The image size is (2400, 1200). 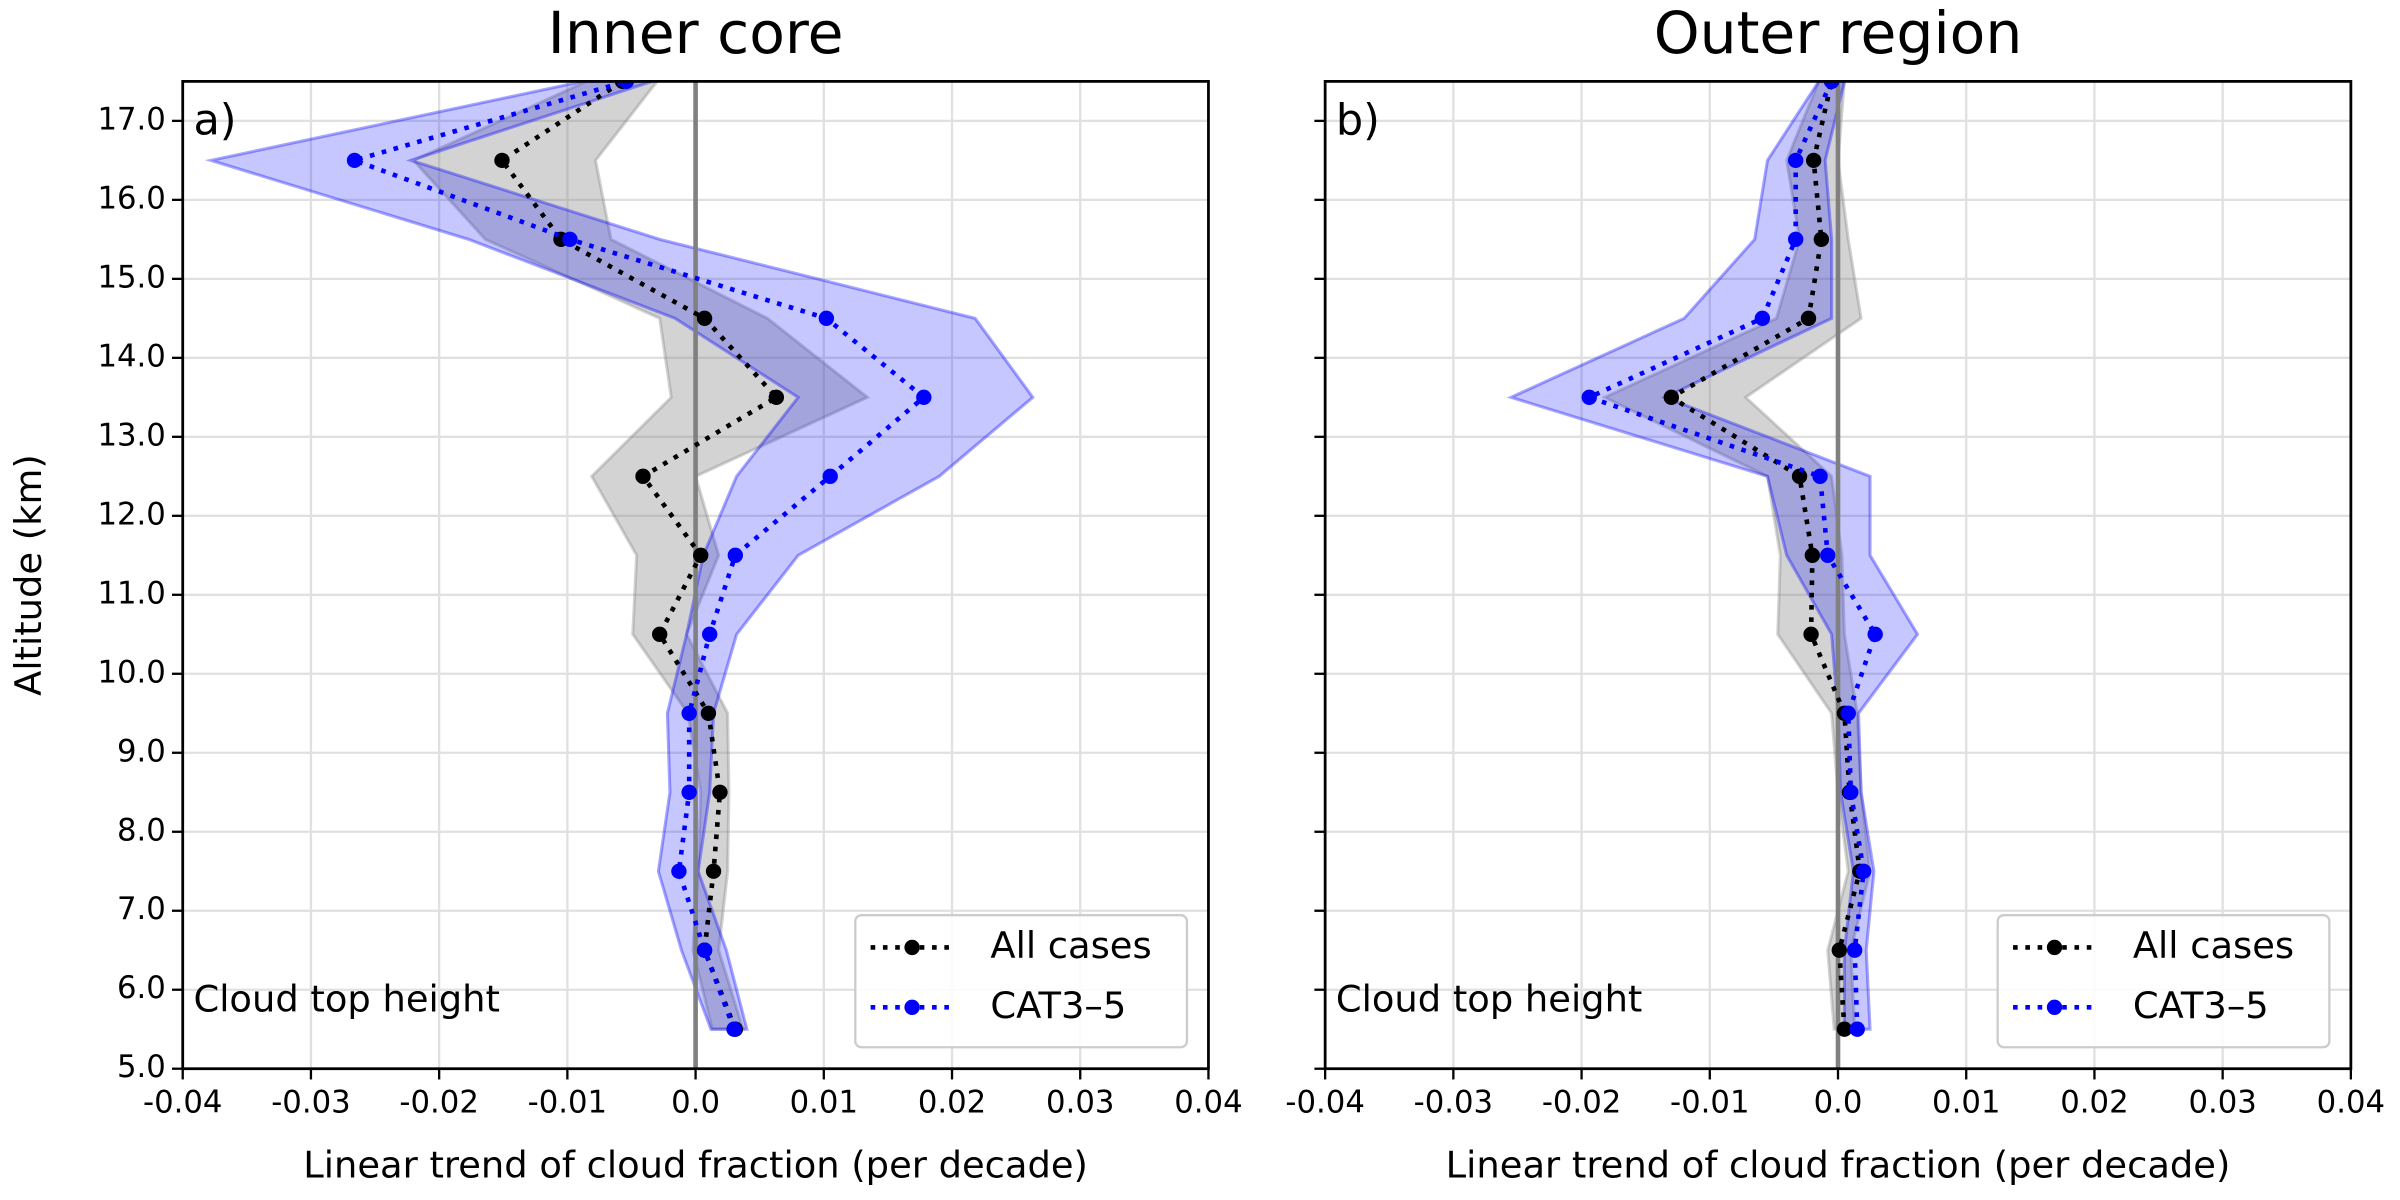 What do you see at coordinates (141, 751) in the screenshot?
I see `y-tick-label: 9.0` at bounding box center [141, 751].